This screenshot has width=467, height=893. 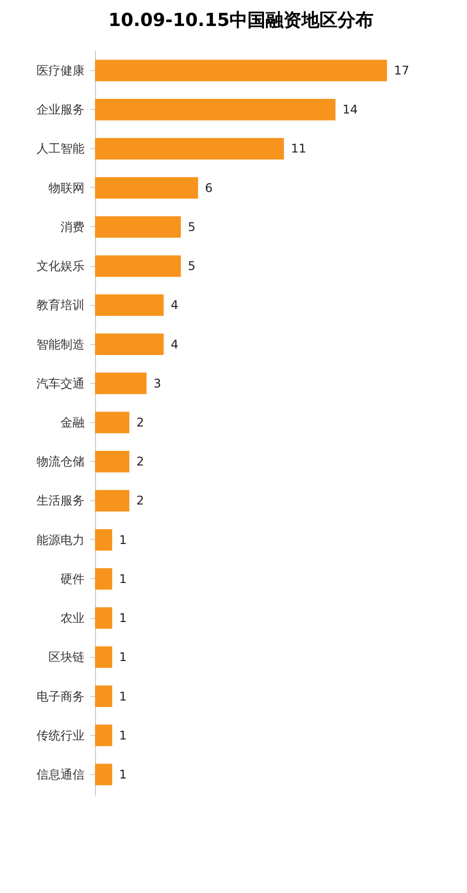 What do you see at coordinates (60, 266) in the screenshot?
I see `y-tick-label: 文化娱乐` at bounding box center [60, 266].